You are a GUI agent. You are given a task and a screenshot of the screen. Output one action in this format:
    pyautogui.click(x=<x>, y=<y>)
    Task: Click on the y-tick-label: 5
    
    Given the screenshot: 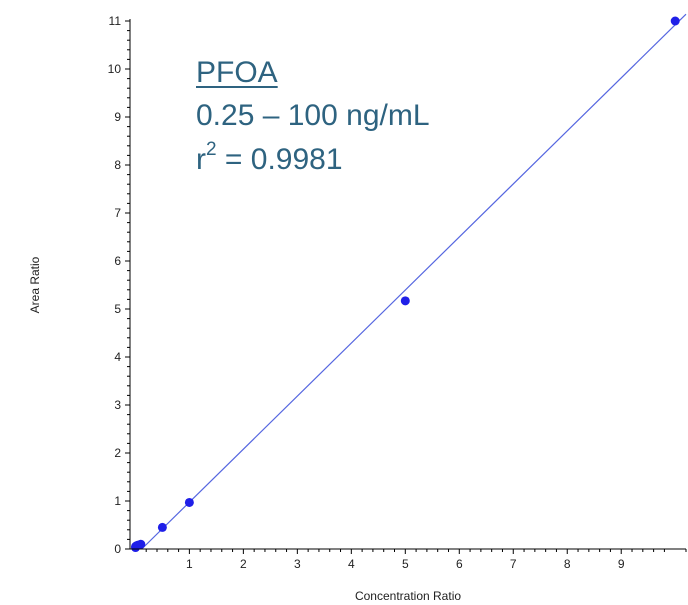 What is the action you would take?
    pyautogui.click(x=117, y=309)
    